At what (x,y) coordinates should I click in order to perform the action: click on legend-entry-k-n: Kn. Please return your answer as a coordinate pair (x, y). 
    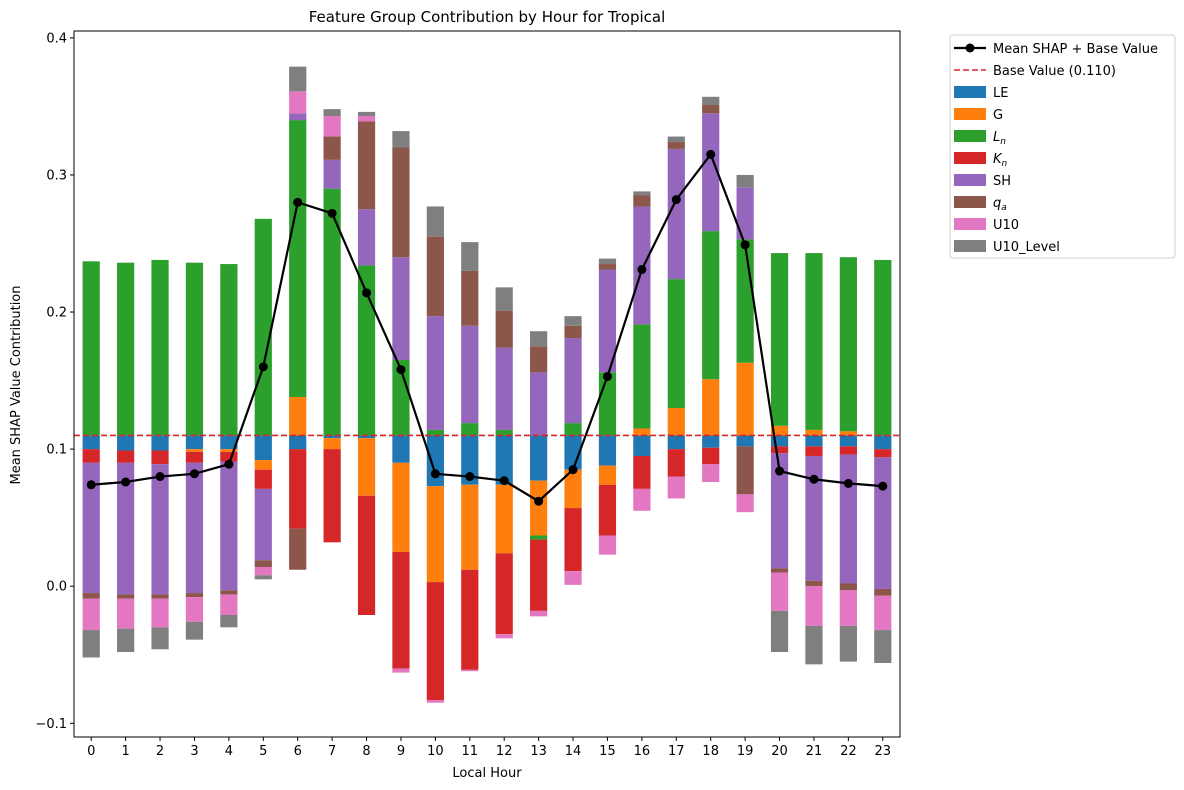
    Looking at the image, I should click on (981, 160).